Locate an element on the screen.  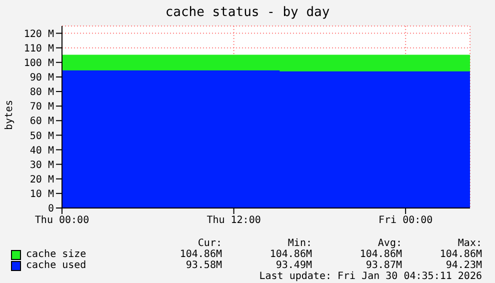
text: Last update: Fri Jan 30 04:35:11 2026 is located at coordinates (370, 276).